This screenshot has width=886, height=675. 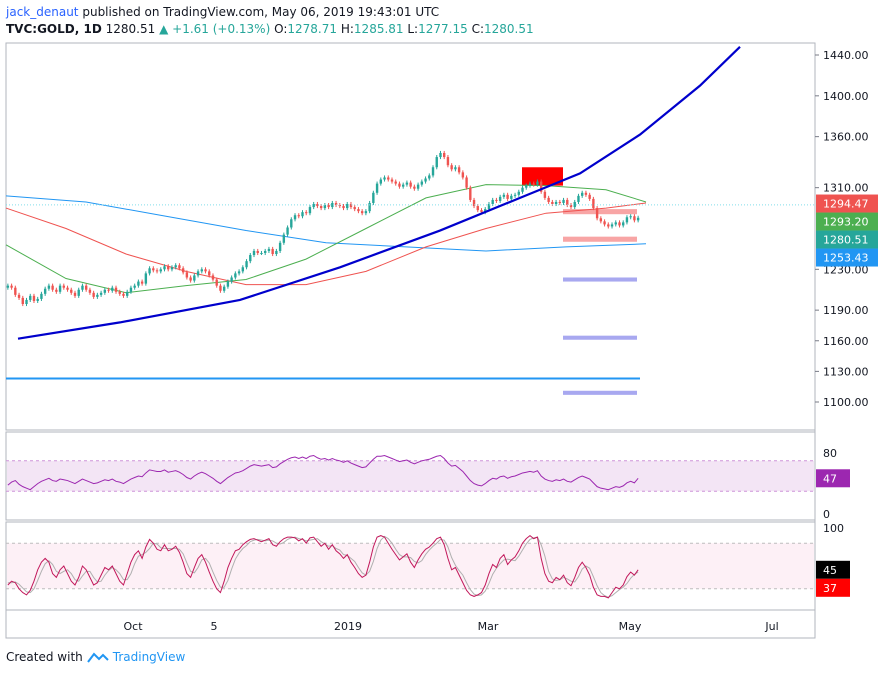 What do you see at coordinates (846, 371) in the screenshot?
I see `price-tick-label: 1130.00` at bounding box center [846, 371].